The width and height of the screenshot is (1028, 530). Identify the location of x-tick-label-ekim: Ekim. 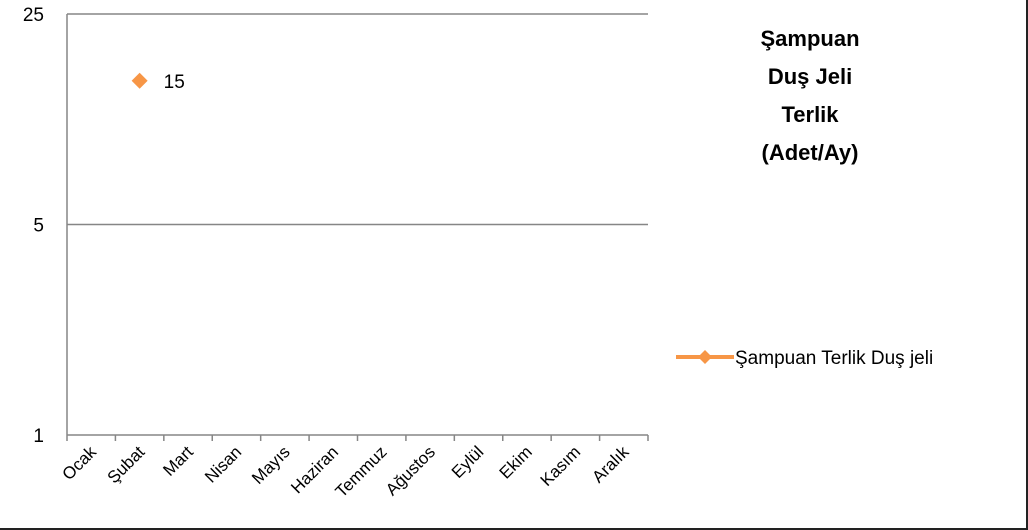
(516, 462).